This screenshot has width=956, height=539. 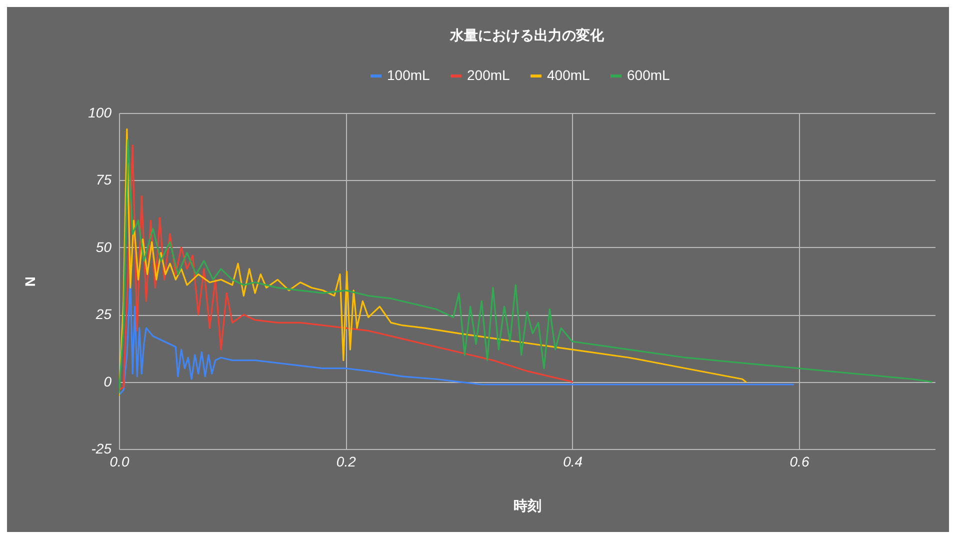 What do you see at coordinates (488, 75) in the screenshot?
I see `legend-label: 200mL` at bounding box center [488, 75].